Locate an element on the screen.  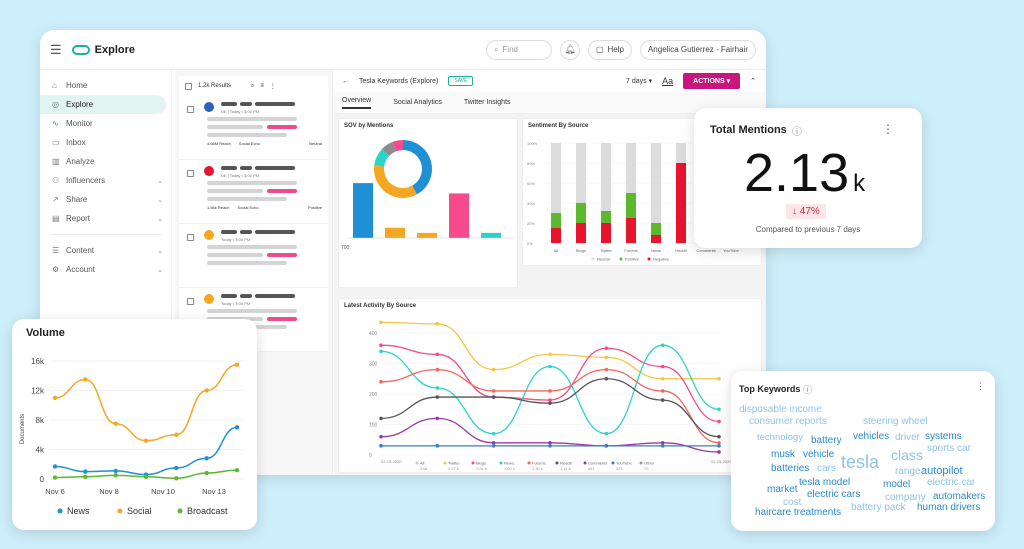
keyword: steering wheel is located at coordinates (895, 421).